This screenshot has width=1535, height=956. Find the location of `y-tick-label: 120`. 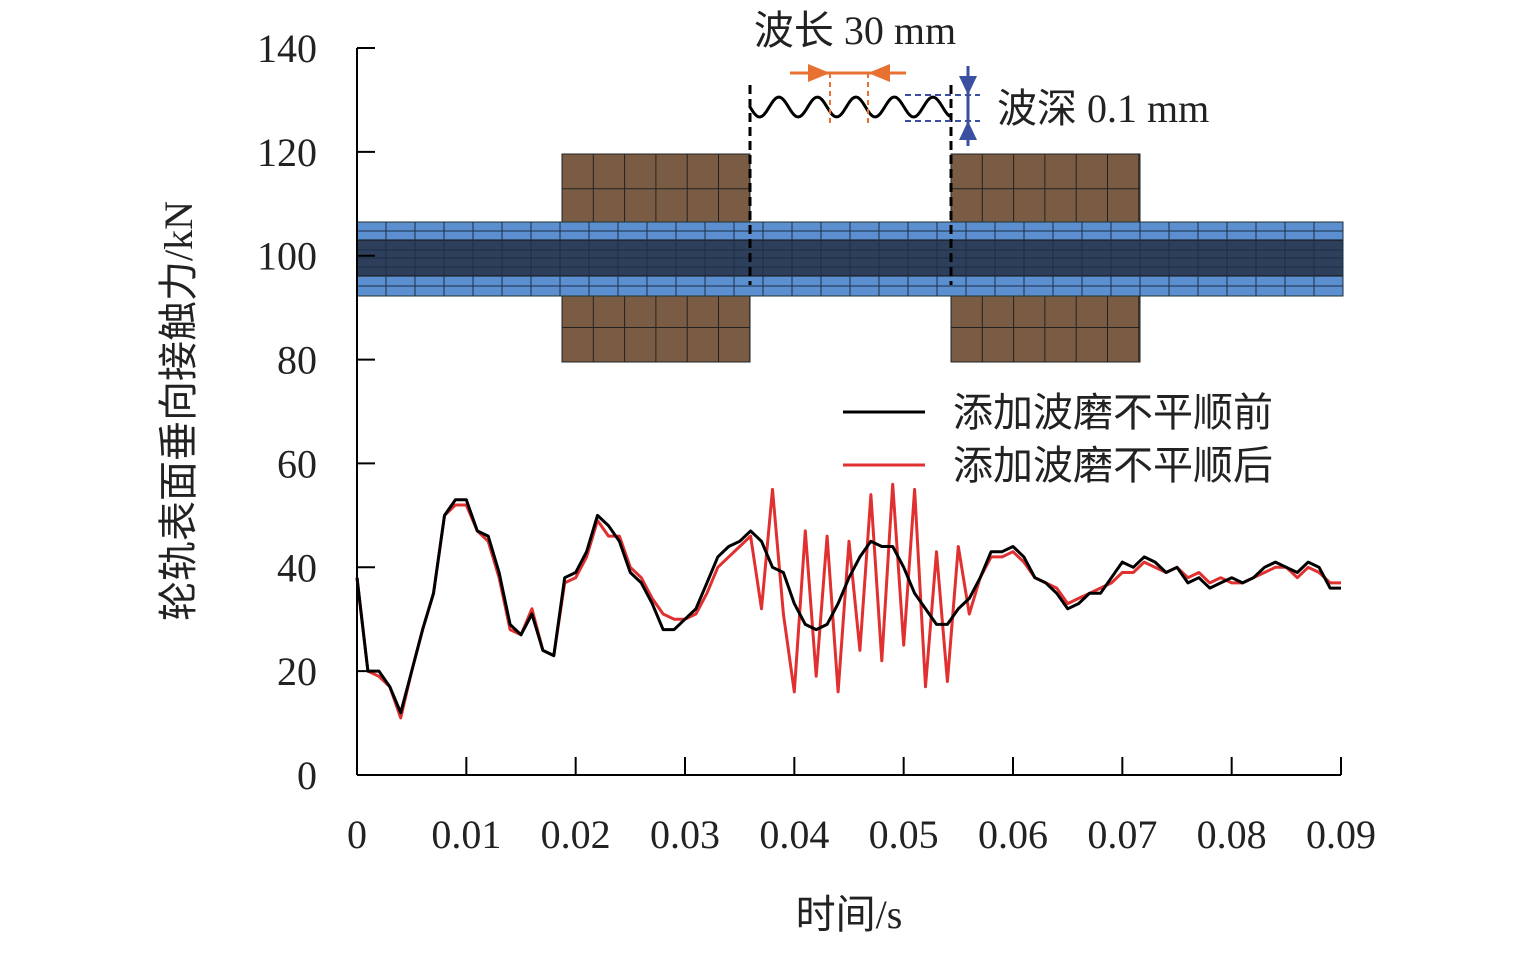

y-tick-label: 120 is located at coordinates (287, 152).